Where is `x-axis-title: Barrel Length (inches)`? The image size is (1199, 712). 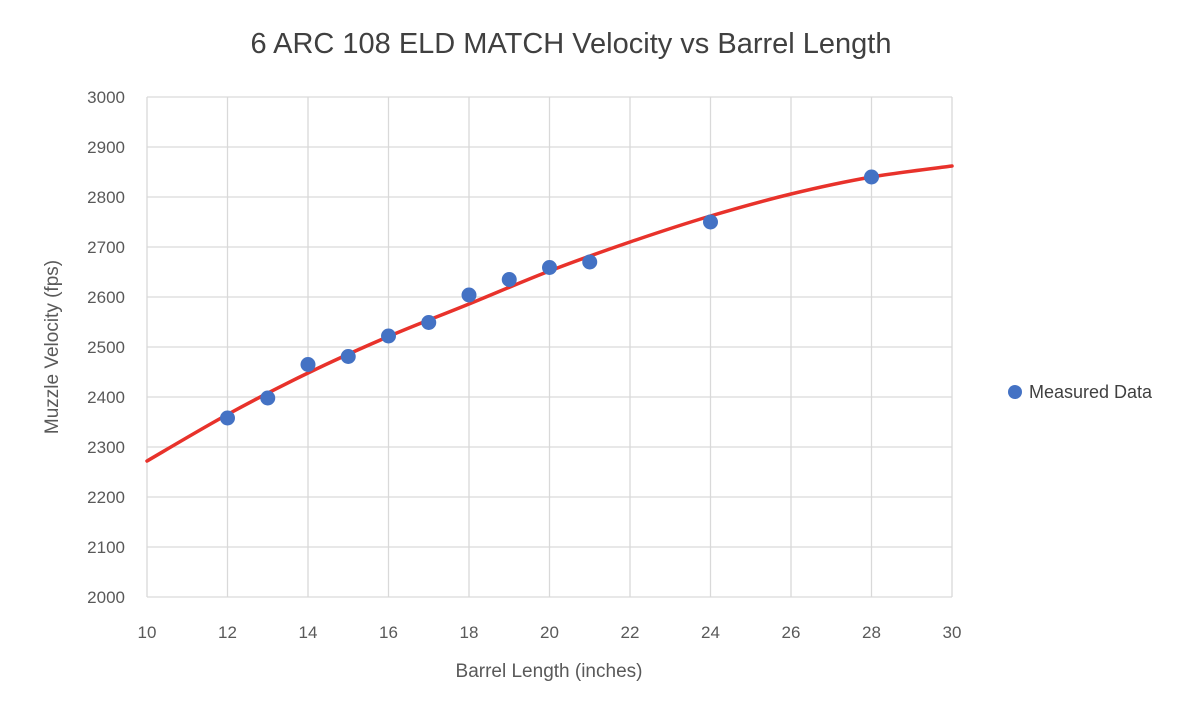 x-axis-title: Barrel Length (inches) is located at coordinates (549, 671).